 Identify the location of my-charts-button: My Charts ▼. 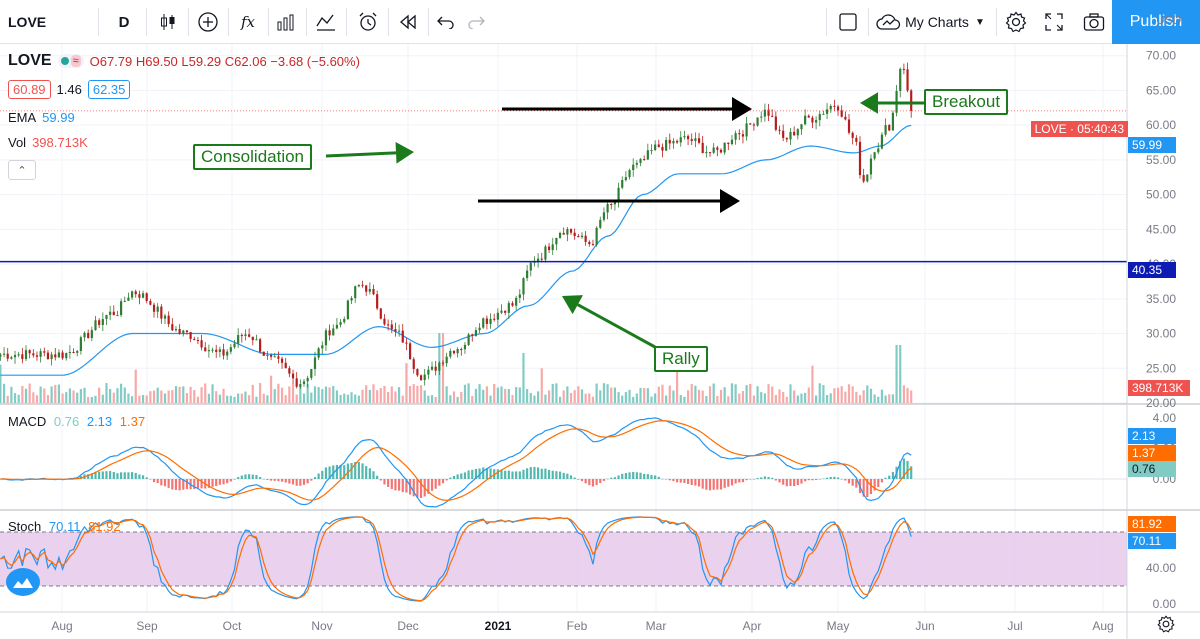
(930, 22).